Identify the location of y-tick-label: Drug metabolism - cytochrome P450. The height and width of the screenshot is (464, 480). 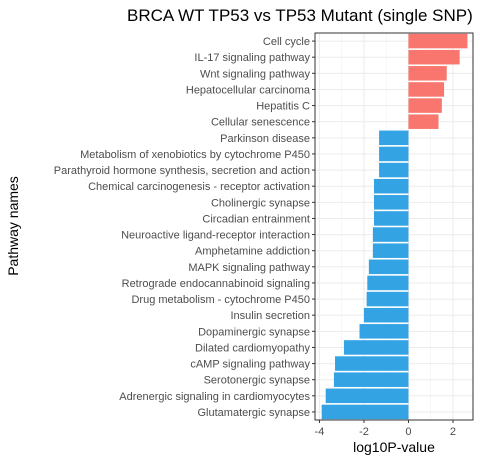
(220, 300).